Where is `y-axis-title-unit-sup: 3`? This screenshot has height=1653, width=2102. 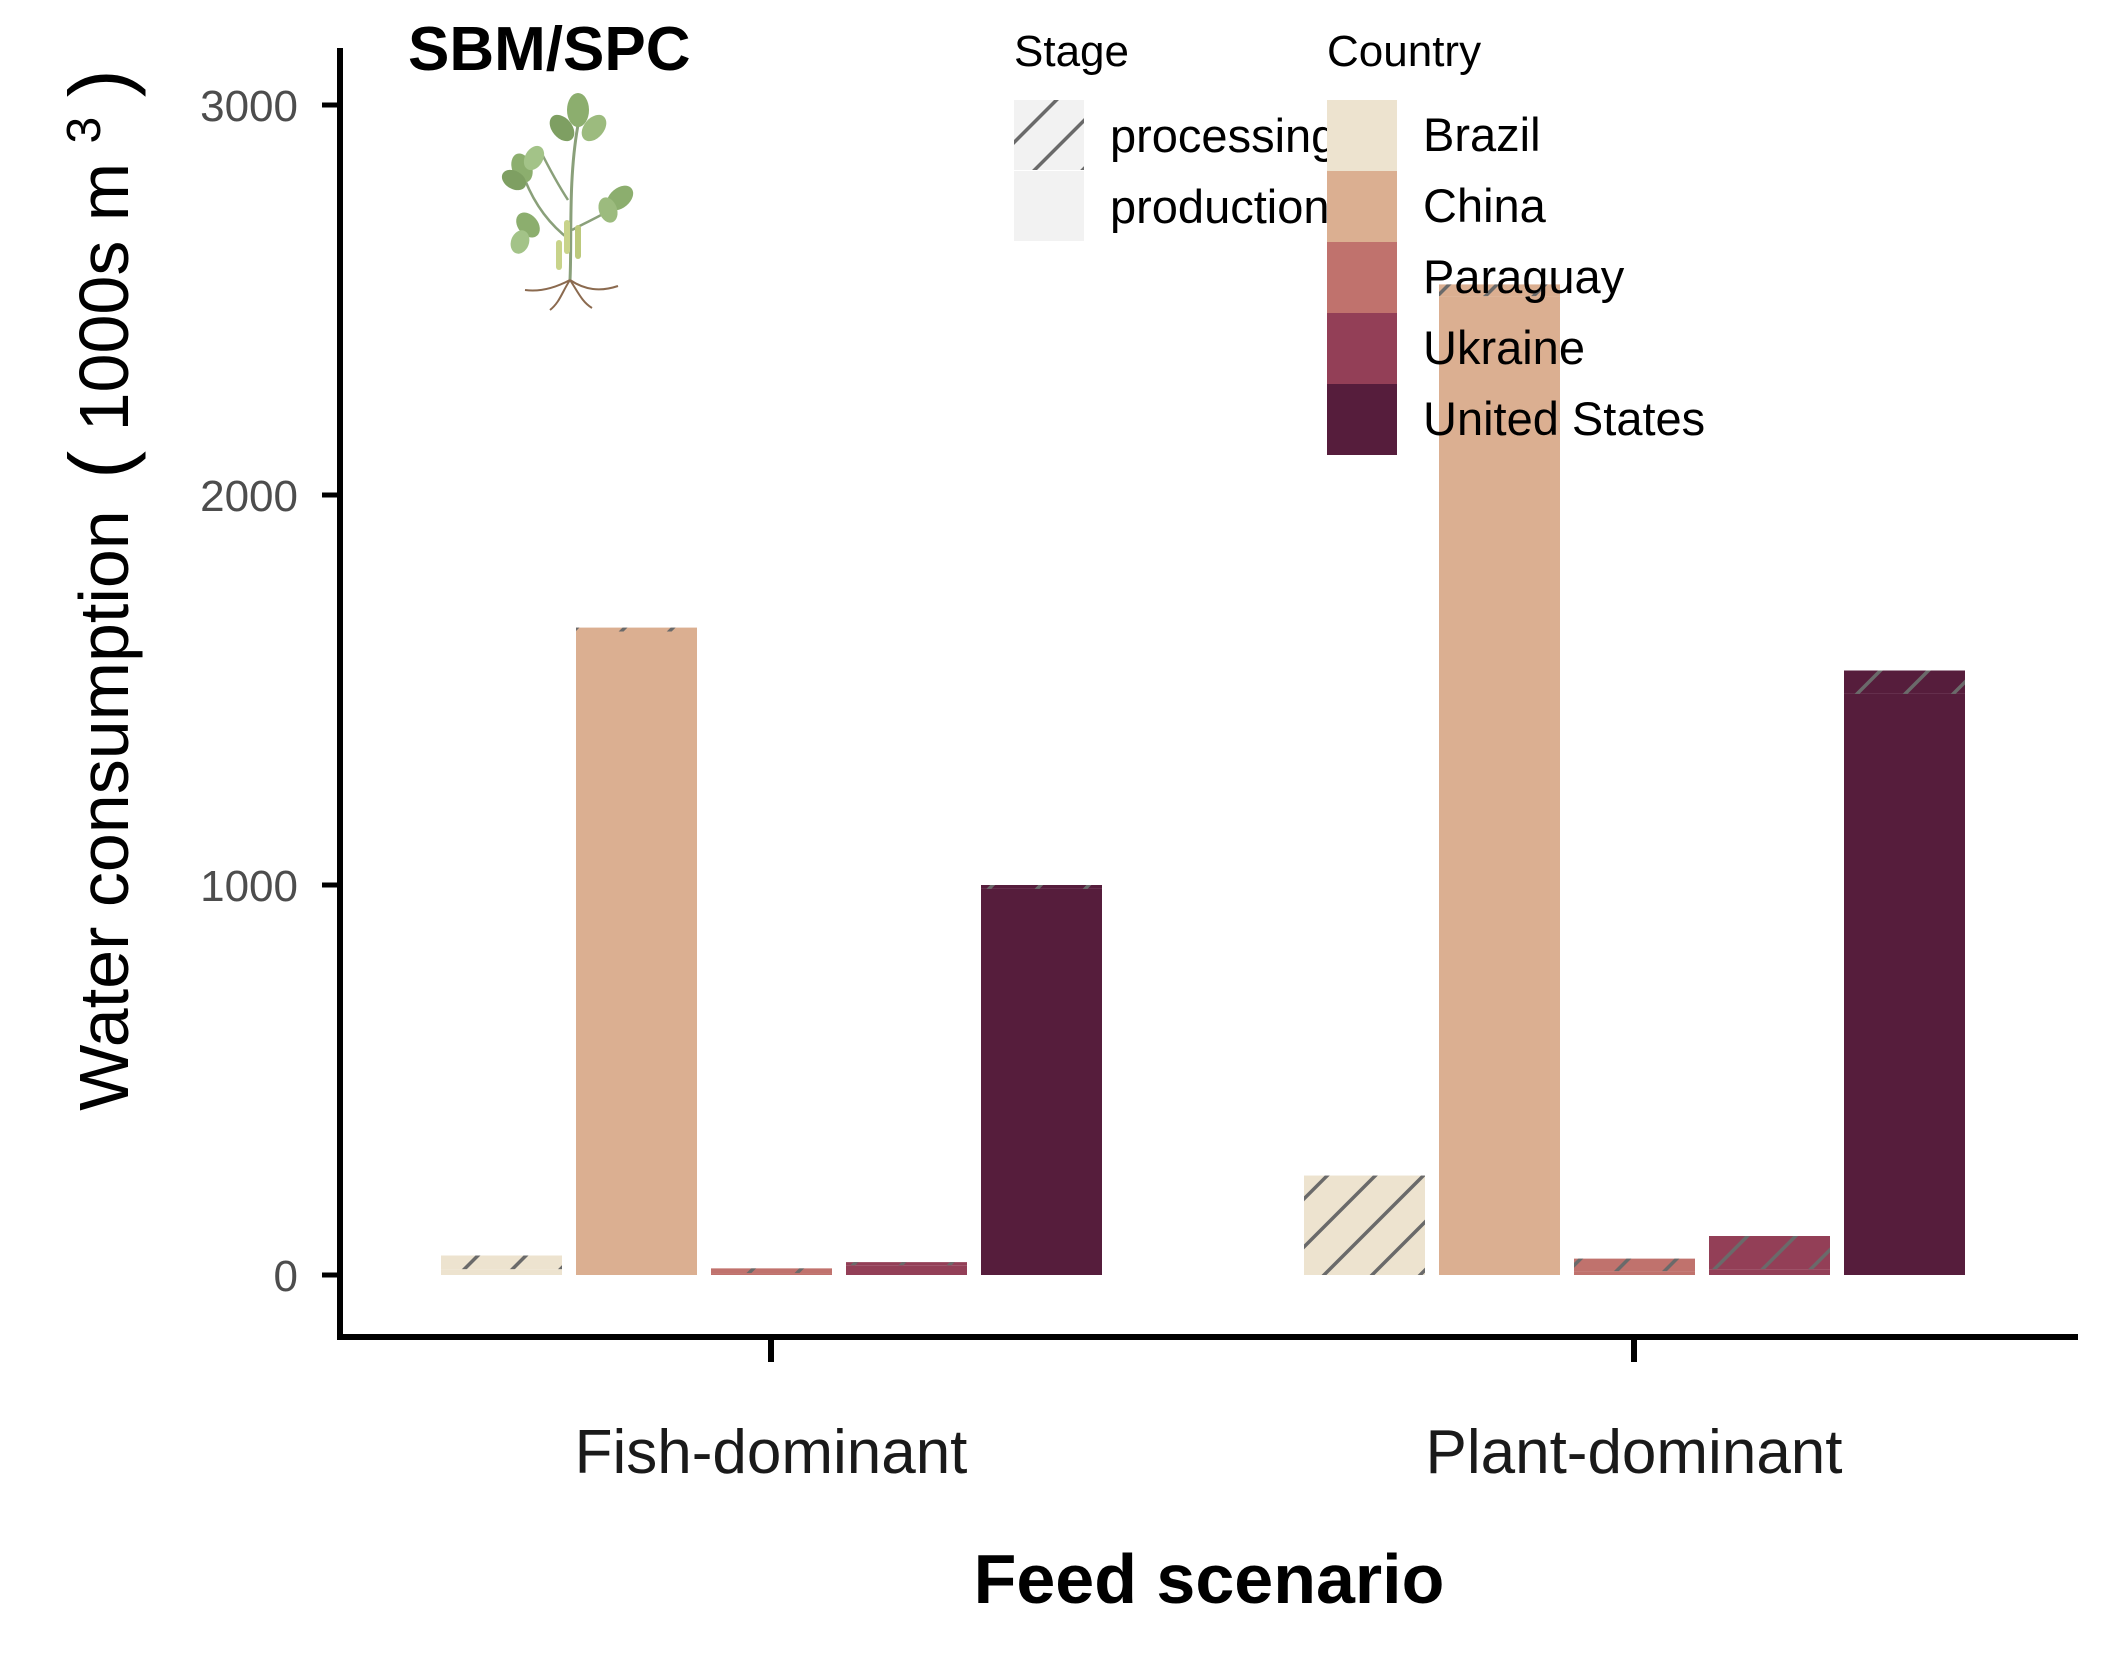 y-axis-title-unit-sup: 3 is located at coordinates (84, 130).